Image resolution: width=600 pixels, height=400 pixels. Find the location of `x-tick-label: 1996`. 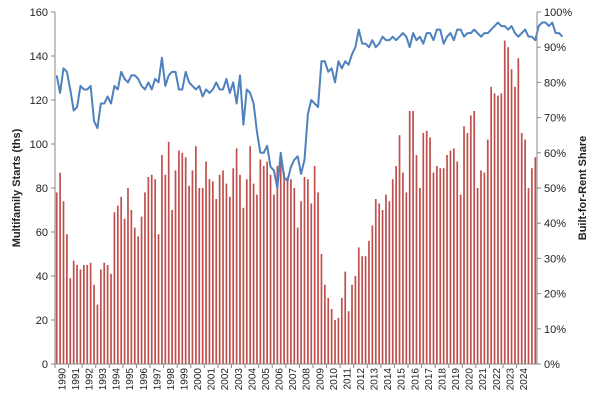

x-tick-label: 1996 is located at coordinates (144, 379).